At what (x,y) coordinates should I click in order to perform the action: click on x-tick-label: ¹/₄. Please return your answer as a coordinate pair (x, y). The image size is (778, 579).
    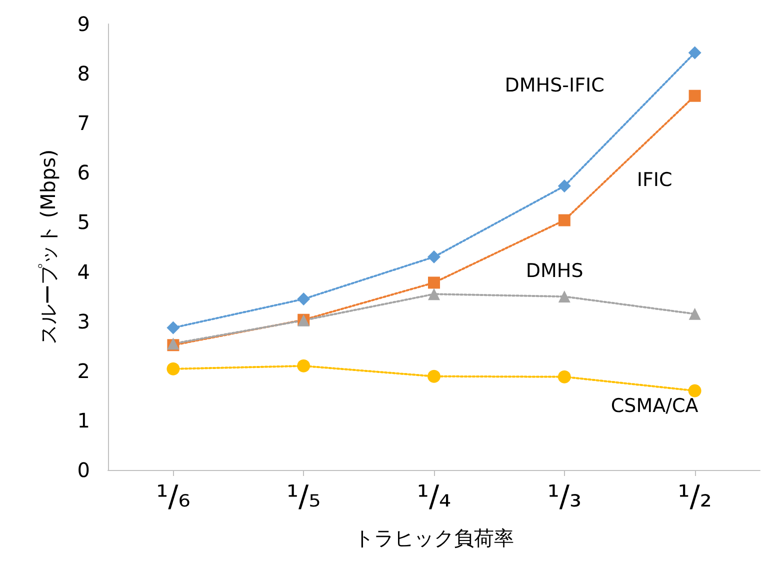
    Looking at the image, I should click on (434, 497).